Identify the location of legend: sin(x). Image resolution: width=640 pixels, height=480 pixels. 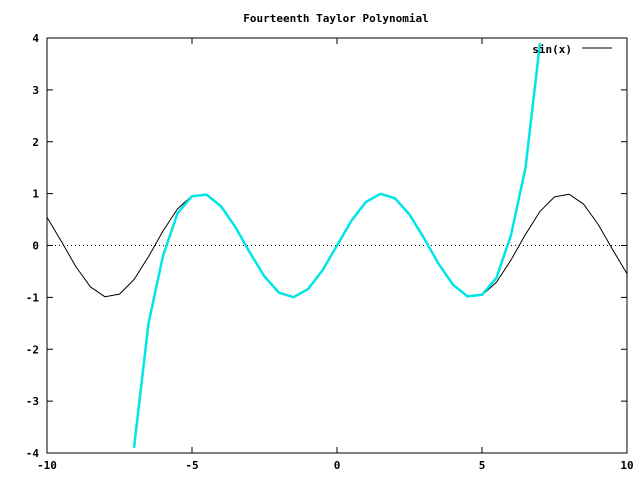
(572, 49).